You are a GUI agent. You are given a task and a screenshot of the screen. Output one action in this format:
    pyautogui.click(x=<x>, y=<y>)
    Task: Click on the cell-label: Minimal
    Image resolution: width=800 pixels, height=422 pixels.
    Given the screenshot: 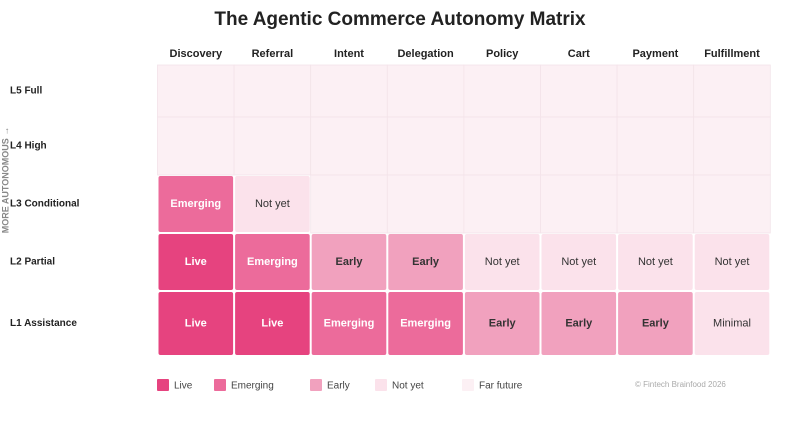 What is the action you would take?
    pyautogui.click(x=732, y=323)
    